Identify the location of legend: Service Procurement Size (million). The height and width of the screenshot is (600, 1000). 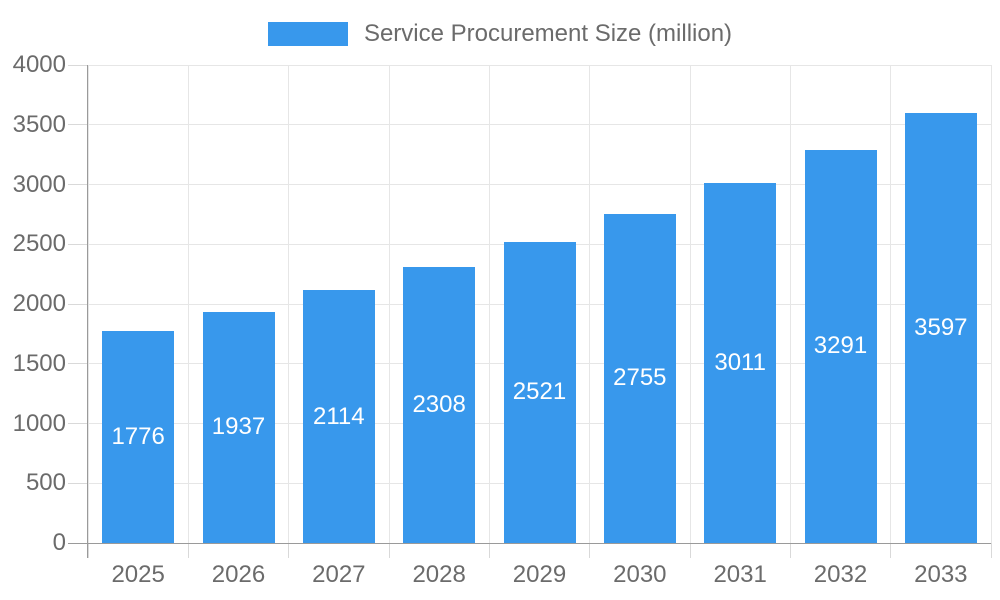
(500, 34).